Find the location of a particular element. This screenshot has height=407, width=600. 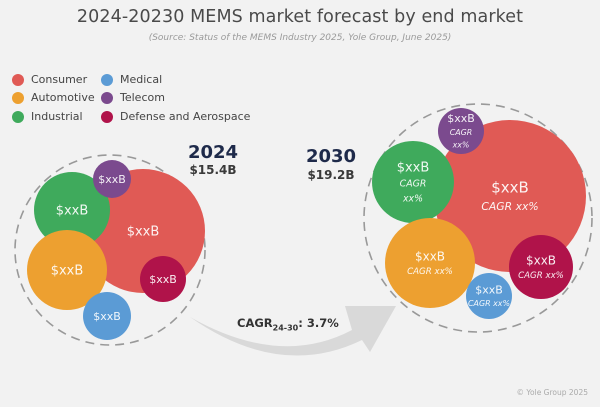

legend-dot-consumer is located at coordinates (18, 79).